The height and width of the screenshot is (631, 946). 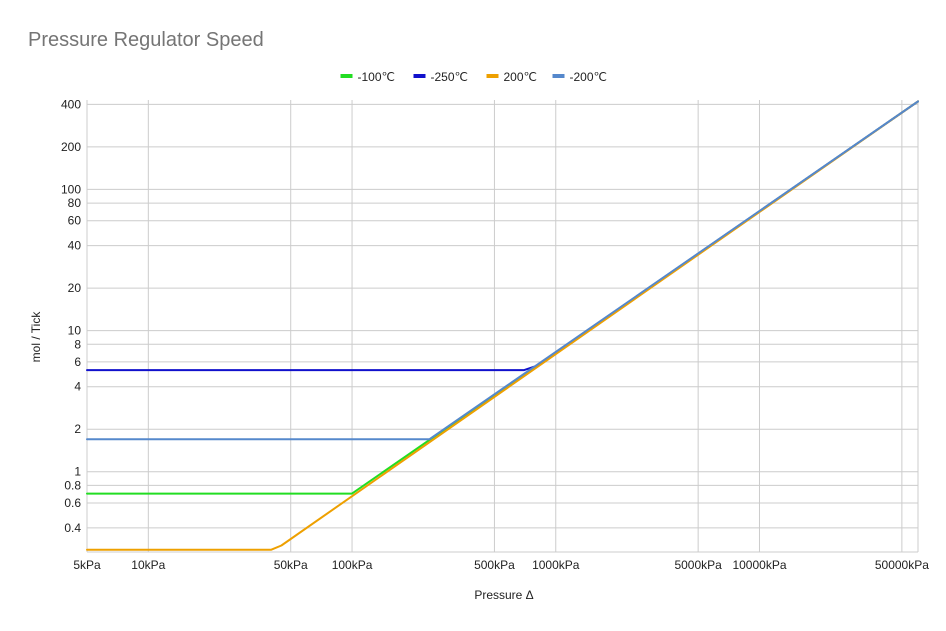 What do you see at coordinates (521, 77) in the screenshot?
I see `legend-label: 200℃` at bounding box center [521, 77].